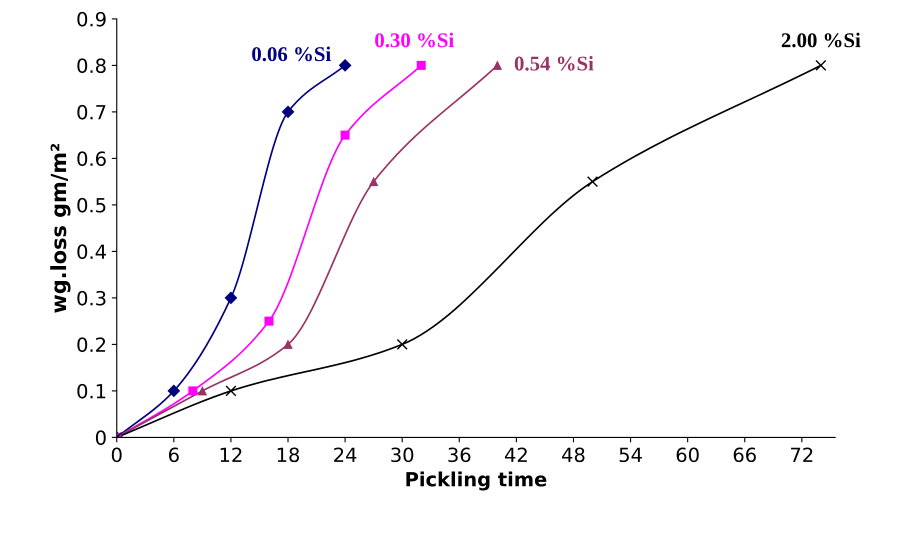  Describe the element at coordinates (289, 454) in the screenshot. I see `x-tick-label: 18` at that location.